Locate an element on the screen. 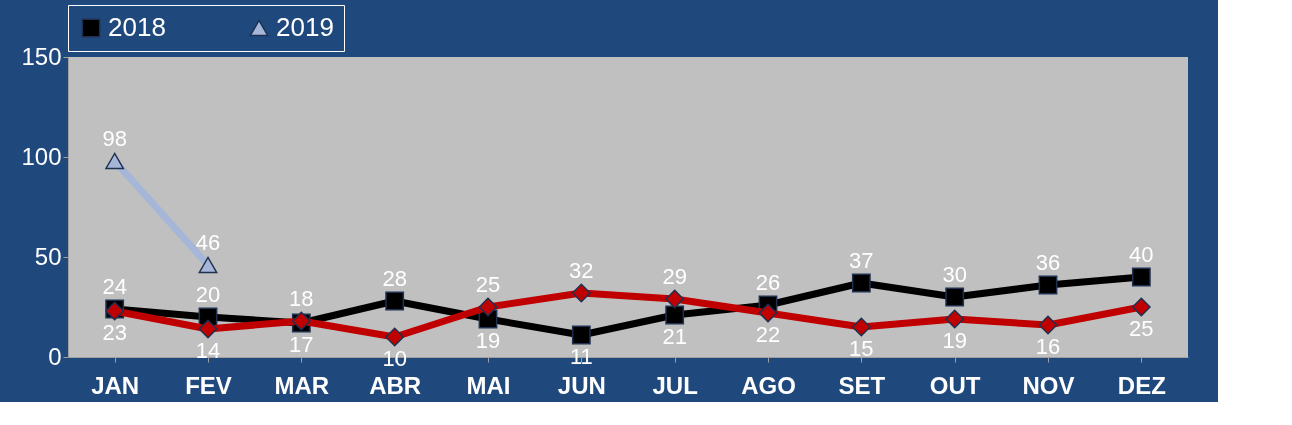  y-tick-label: 50 is located at coordinates (48, 256).